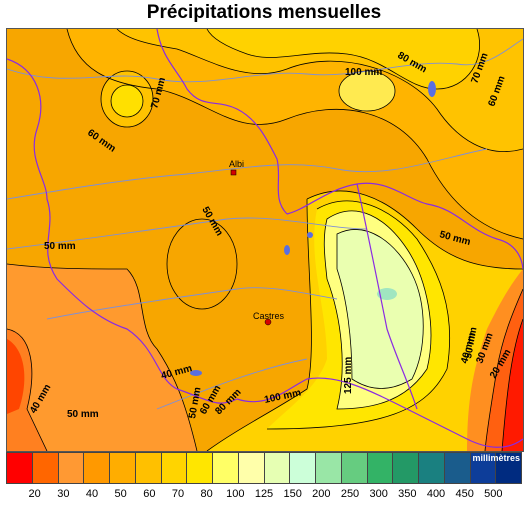 The height and width of the screenshot is (507, 528). I want to click on isoline-50-center, so click(202, 264).